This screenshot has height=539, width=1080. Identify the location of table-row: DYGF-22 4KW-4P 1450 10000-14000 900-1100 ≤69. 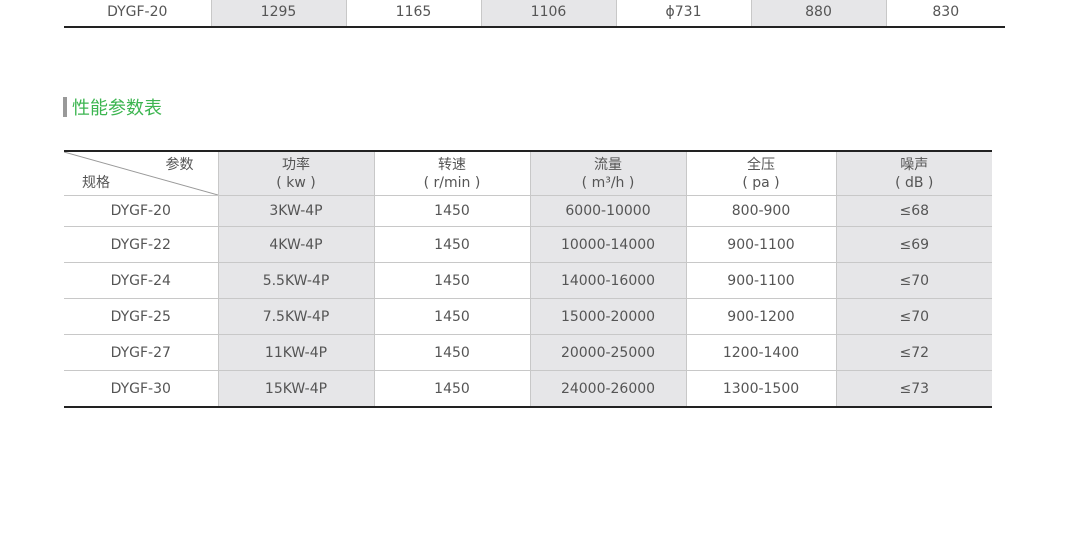
(528, 244).